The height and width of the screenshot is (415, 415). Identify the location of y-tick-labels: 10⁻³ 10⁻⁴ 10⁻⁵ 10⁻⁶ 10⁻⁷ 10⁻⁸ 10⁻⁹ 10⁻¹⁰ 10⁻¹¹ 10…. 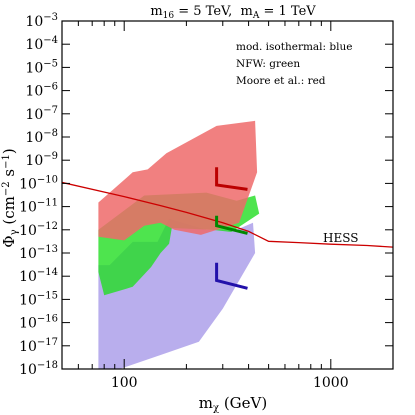
(38, 195).